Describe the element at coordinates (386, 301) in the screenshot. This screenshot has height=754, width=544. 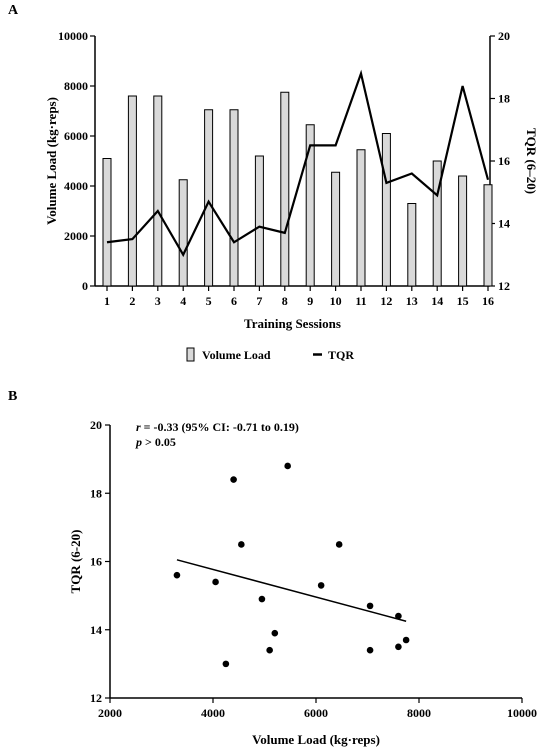
I see `x-tick-label: 12` at that location.